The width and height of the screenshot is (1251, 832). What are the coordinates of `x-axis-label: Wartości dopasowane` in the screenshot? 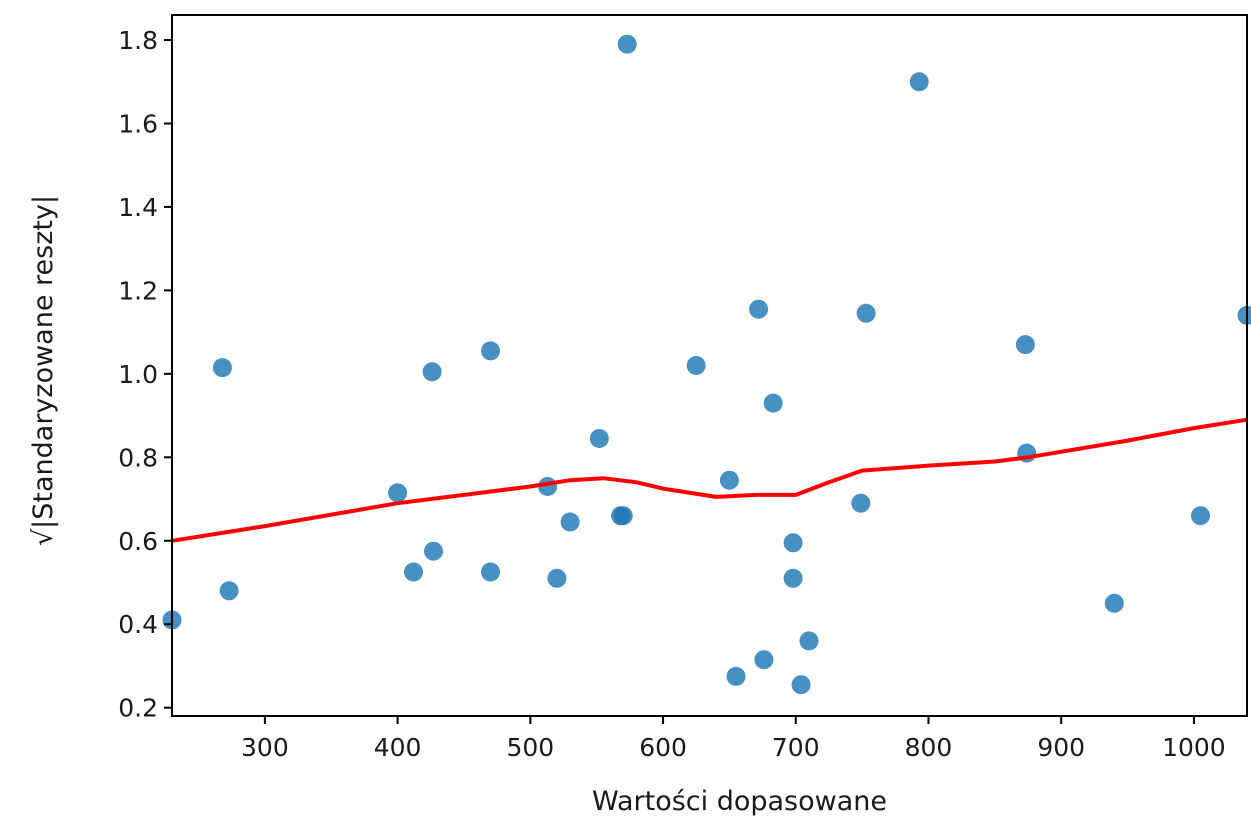 It's located at (739, 801).